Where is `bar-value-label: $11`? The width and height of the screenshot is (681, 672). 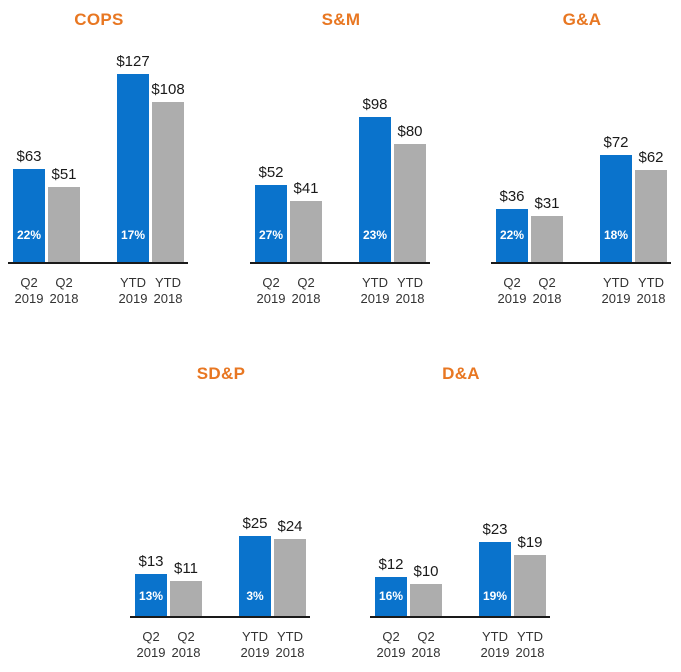 bar-value-label: $11 is located at coordinates (186, 568).